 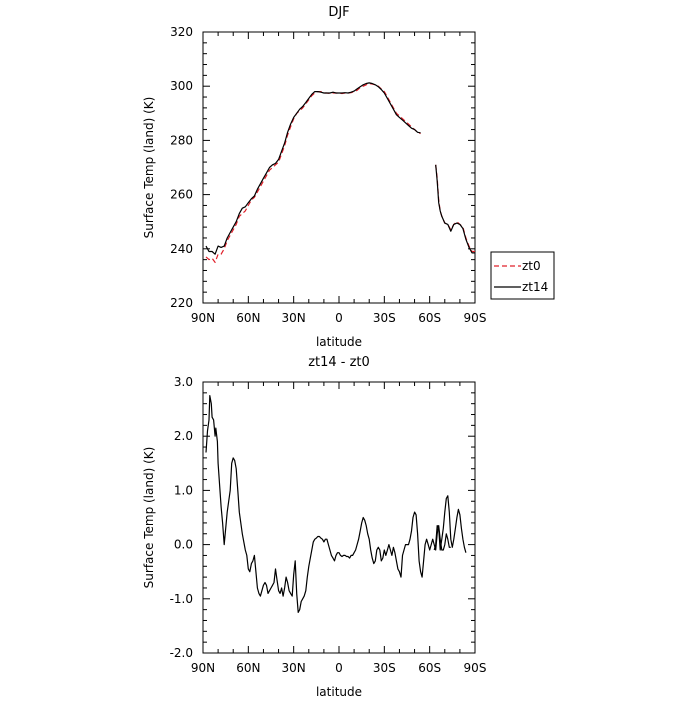 What do you see at coordinates (535, 287) in the screenshot?
I see `legend-label-zt14: zt14` at bounding box center [535, 287].